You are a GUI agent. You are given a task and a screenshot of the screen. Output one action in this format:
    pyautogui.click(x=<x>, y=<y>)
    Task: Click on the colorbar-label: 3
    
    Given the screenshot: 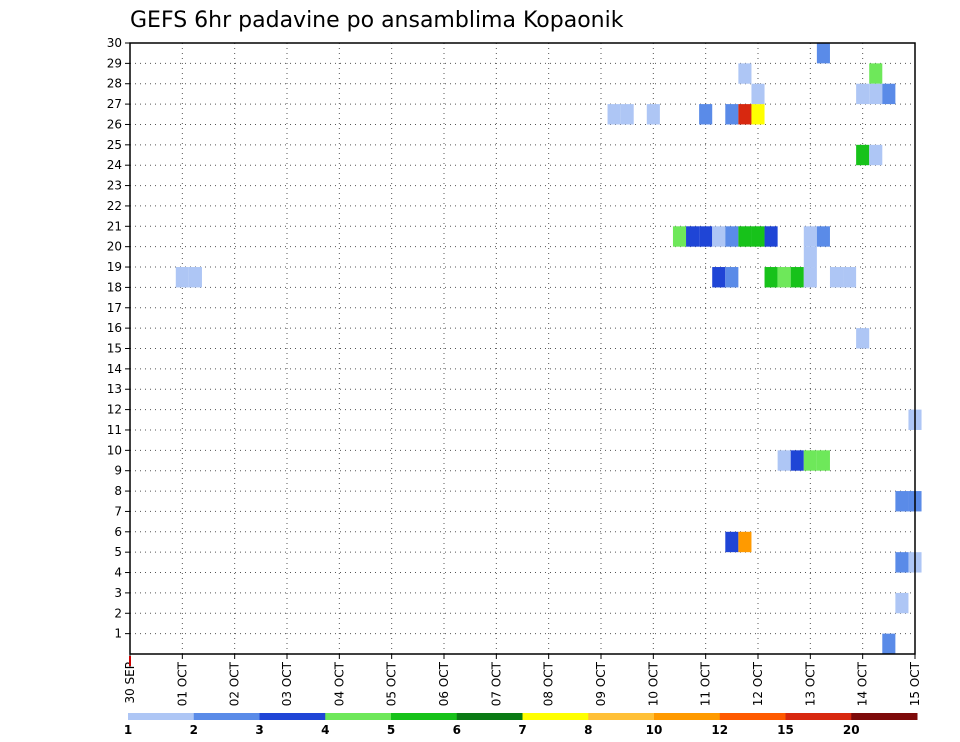 What is the action you would take?
    pyautogui.click(x=259, y=730)
    